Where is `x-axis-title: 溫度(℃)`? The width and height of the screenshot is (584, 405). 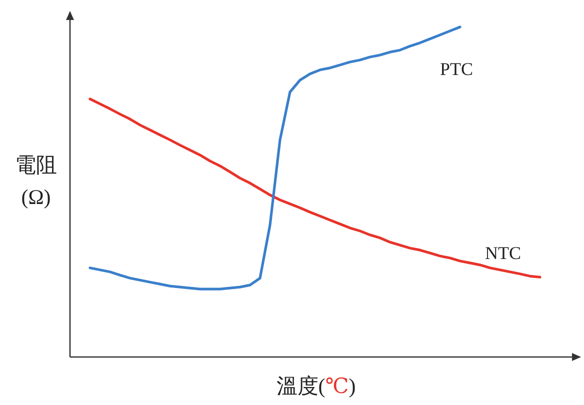 x-axis-title: 溫度(℃) is located at coordinates (316, 386).